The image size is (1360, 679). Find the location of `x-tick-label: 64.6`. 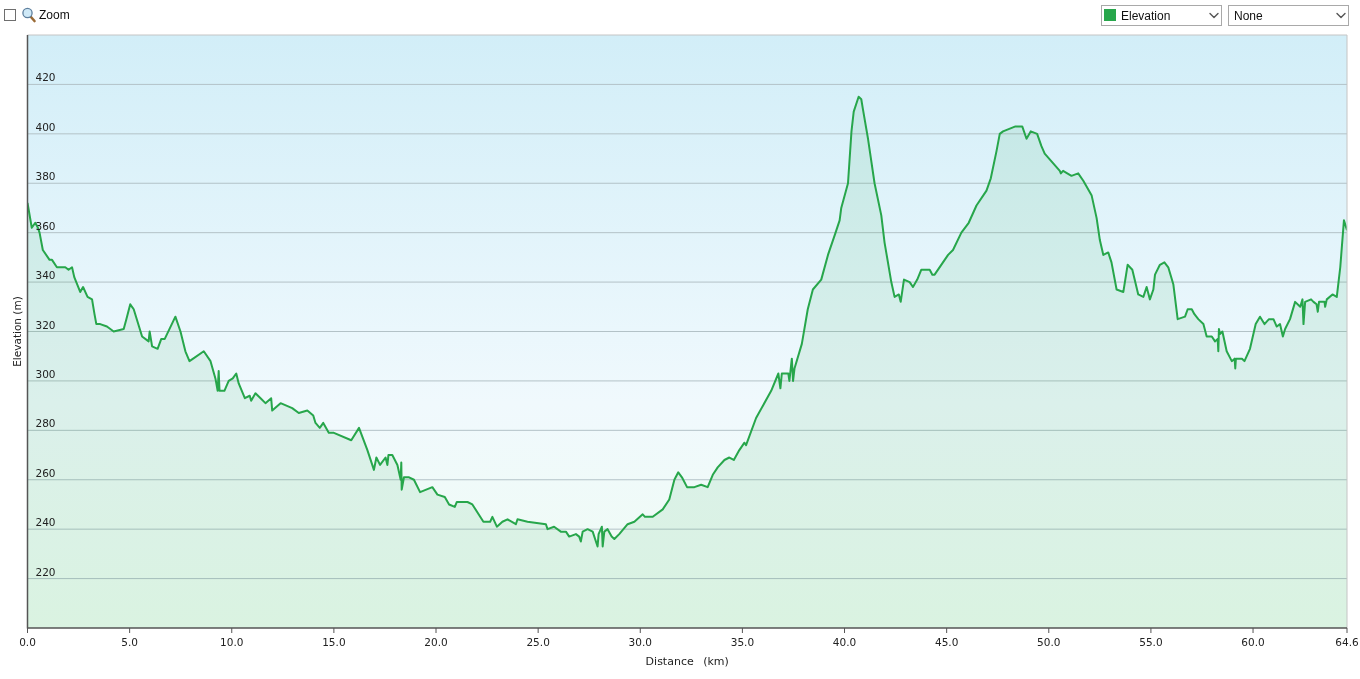

x-tick-label: 64.6 is located at coordinates (1347, 642).